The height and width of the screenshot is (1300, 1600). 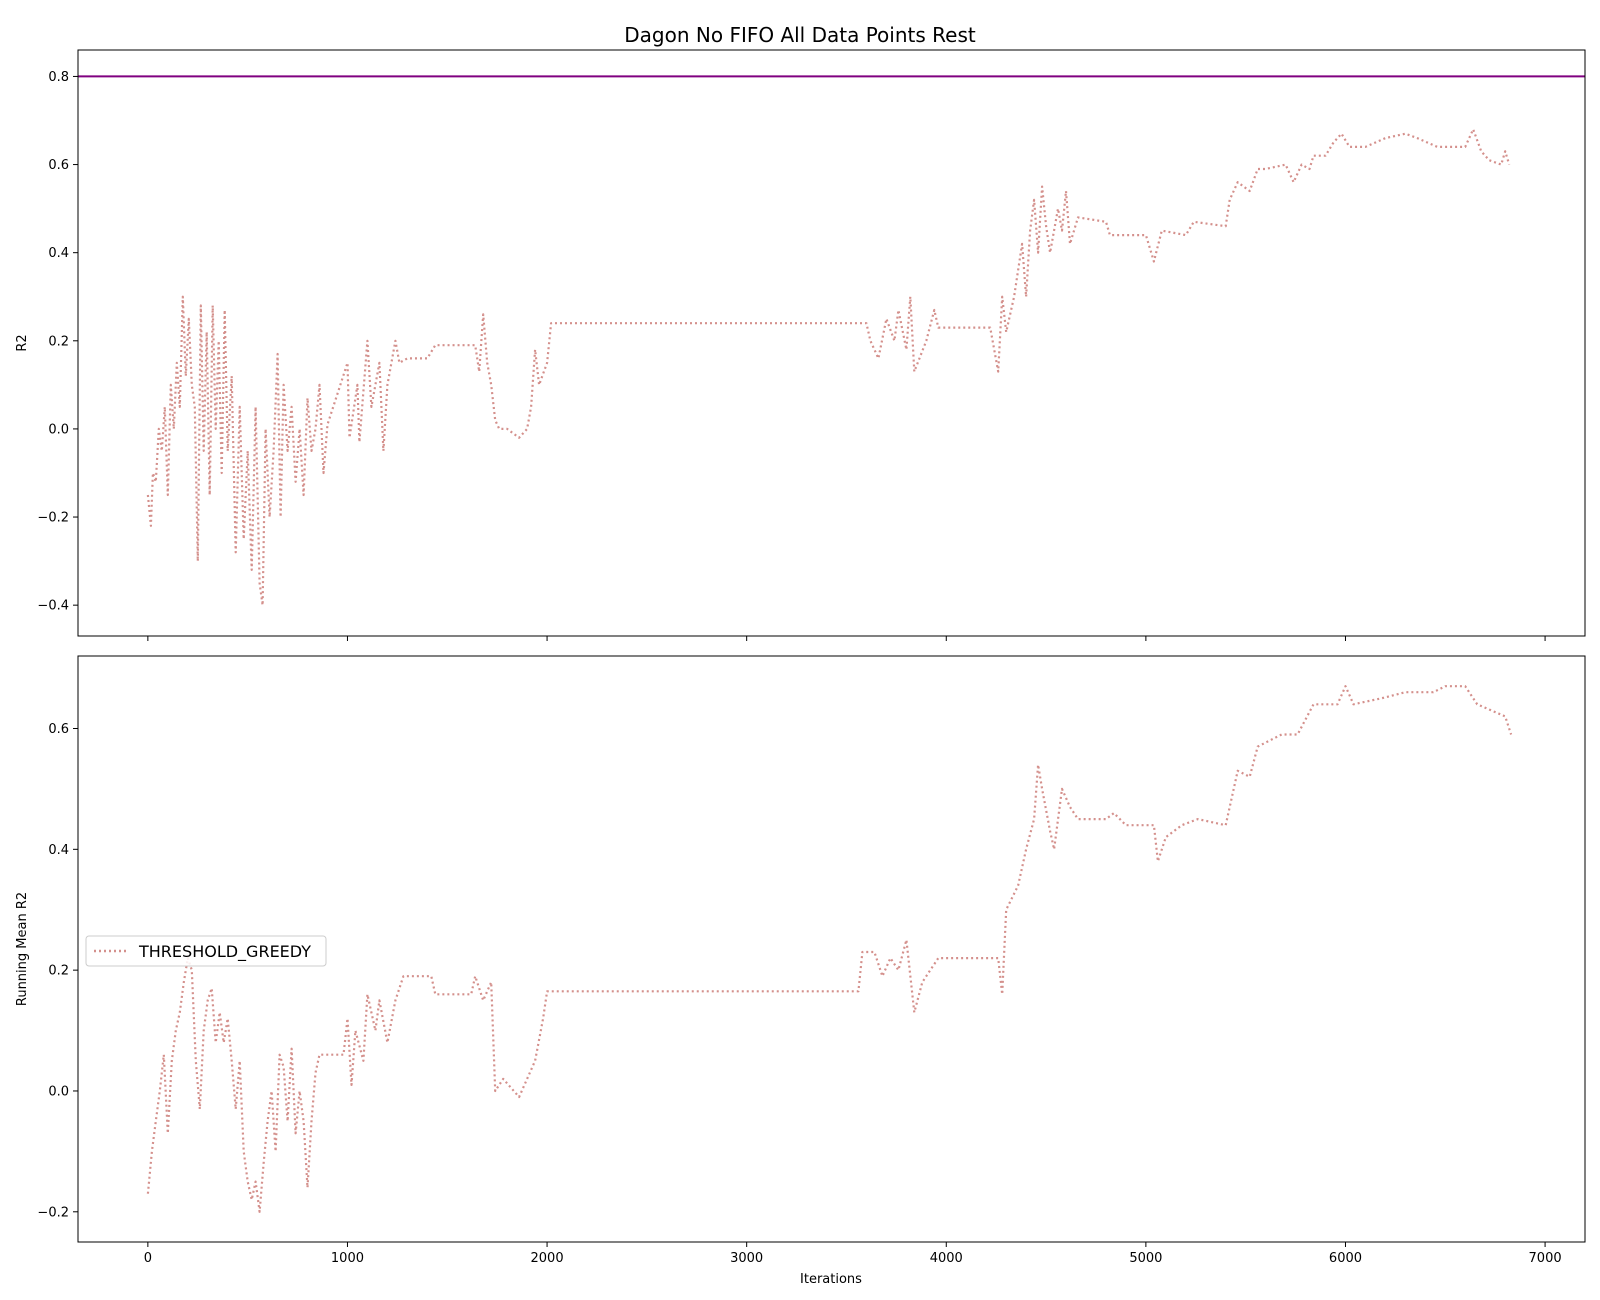 What do you see at coordinates (58, 429) in the screenshot?
I see `y-tick-label-0-2: 0.0` at bounding box center [58, 429].